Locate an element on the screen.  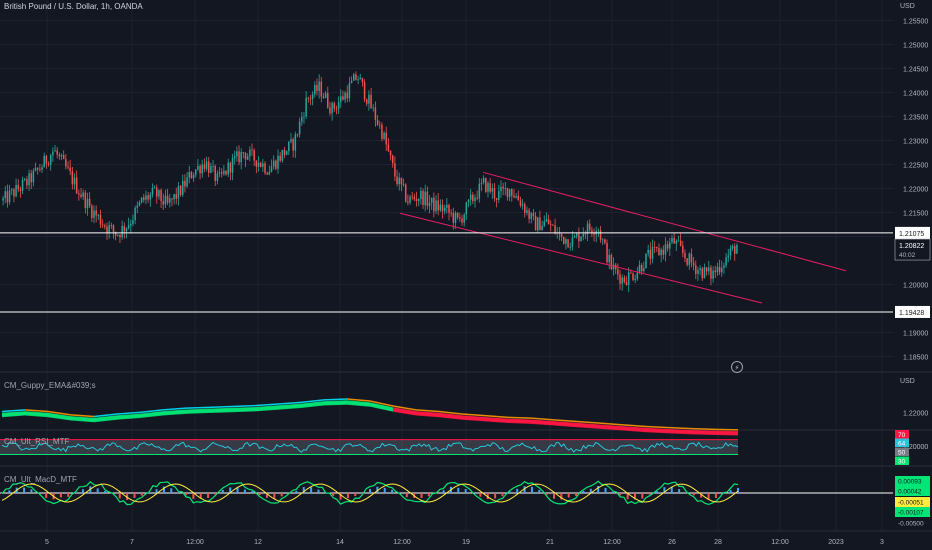
macd-indicator-label: CM_Ult_MacD_MTF is located at coordinates (40, 479).